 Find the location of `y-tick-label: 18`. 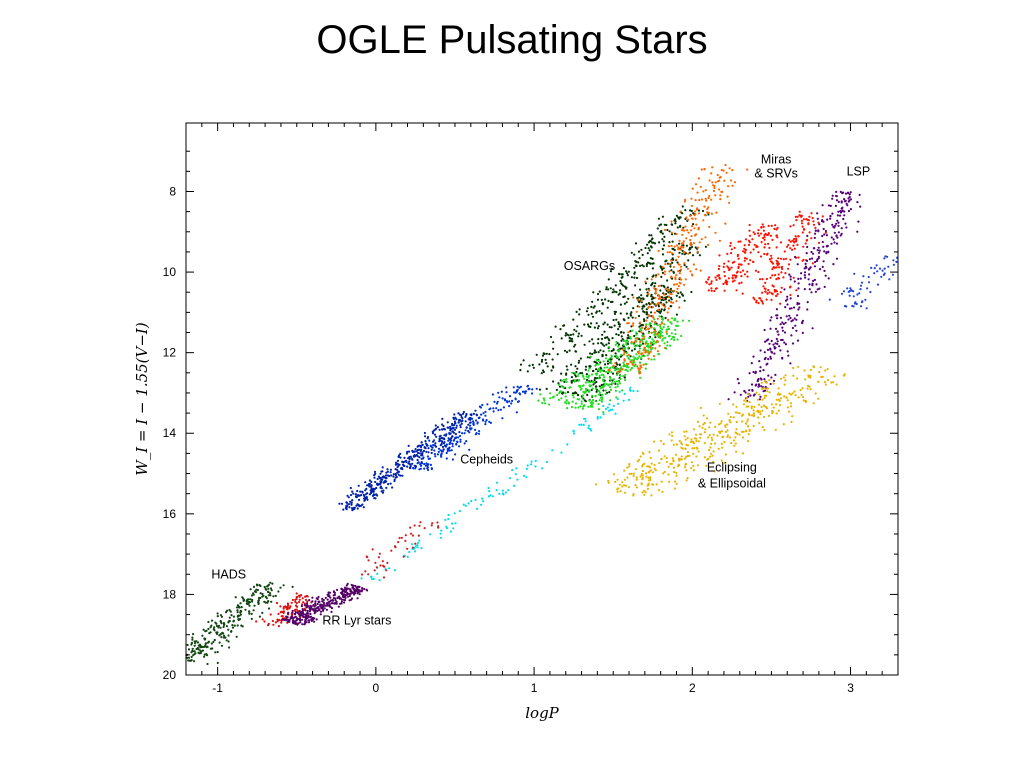

y-tick-label: 18 is located at coordinates (170, 594).